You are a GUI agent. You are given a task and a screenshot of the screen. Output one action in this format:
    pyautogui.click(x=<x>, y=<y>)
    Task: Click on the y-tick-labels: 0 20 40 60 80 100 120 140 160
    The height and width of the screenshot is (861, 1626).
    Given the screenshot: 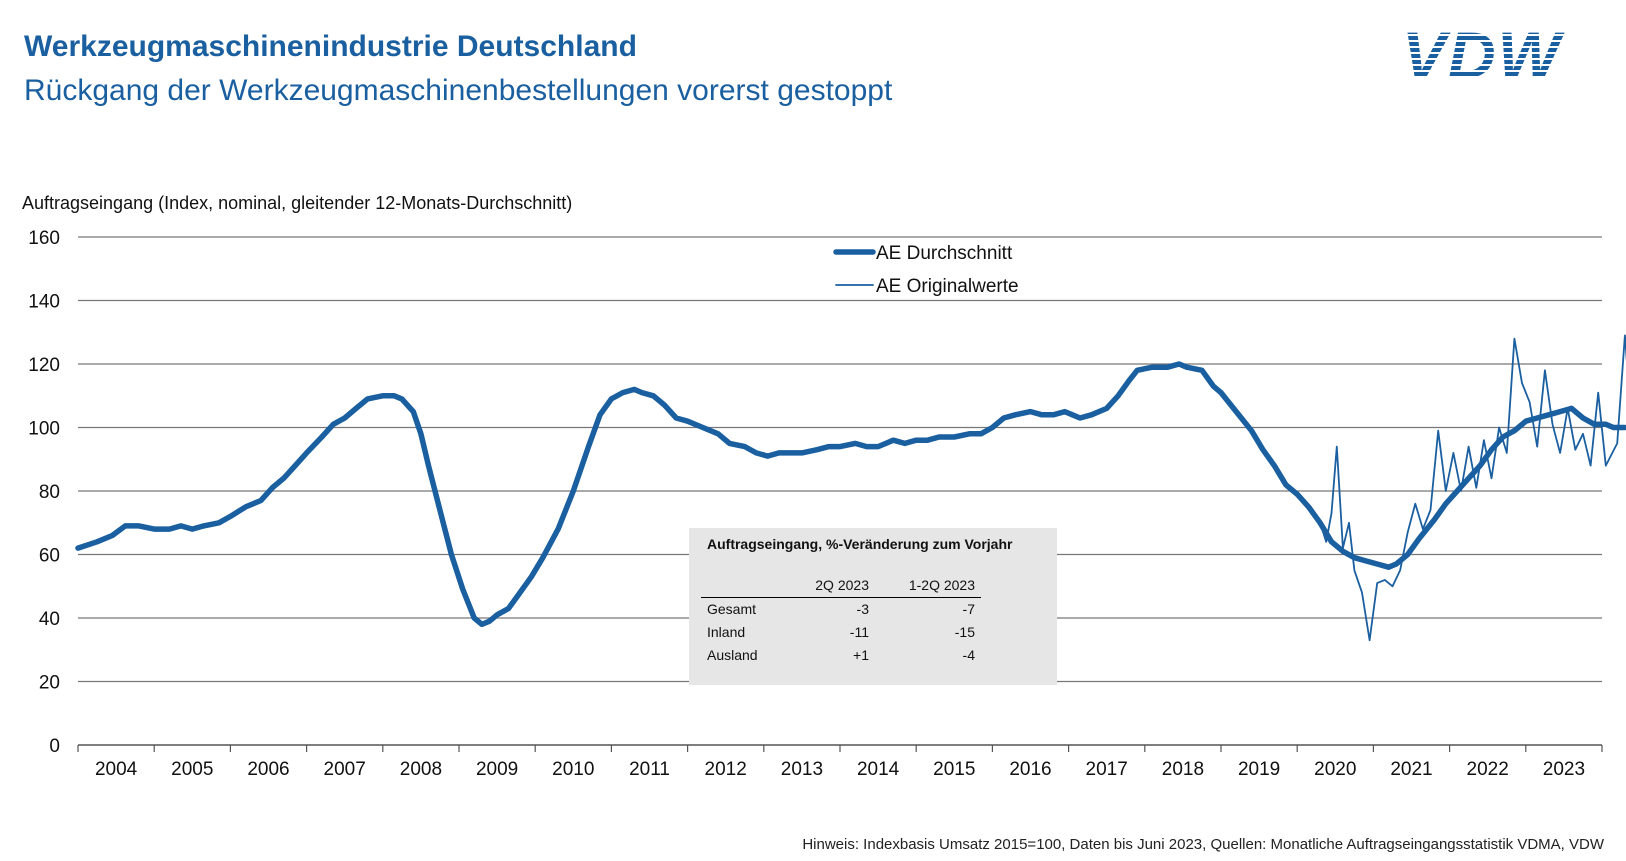 What is the action you would take?
    pyautogui.click(x=44, y=492)
    